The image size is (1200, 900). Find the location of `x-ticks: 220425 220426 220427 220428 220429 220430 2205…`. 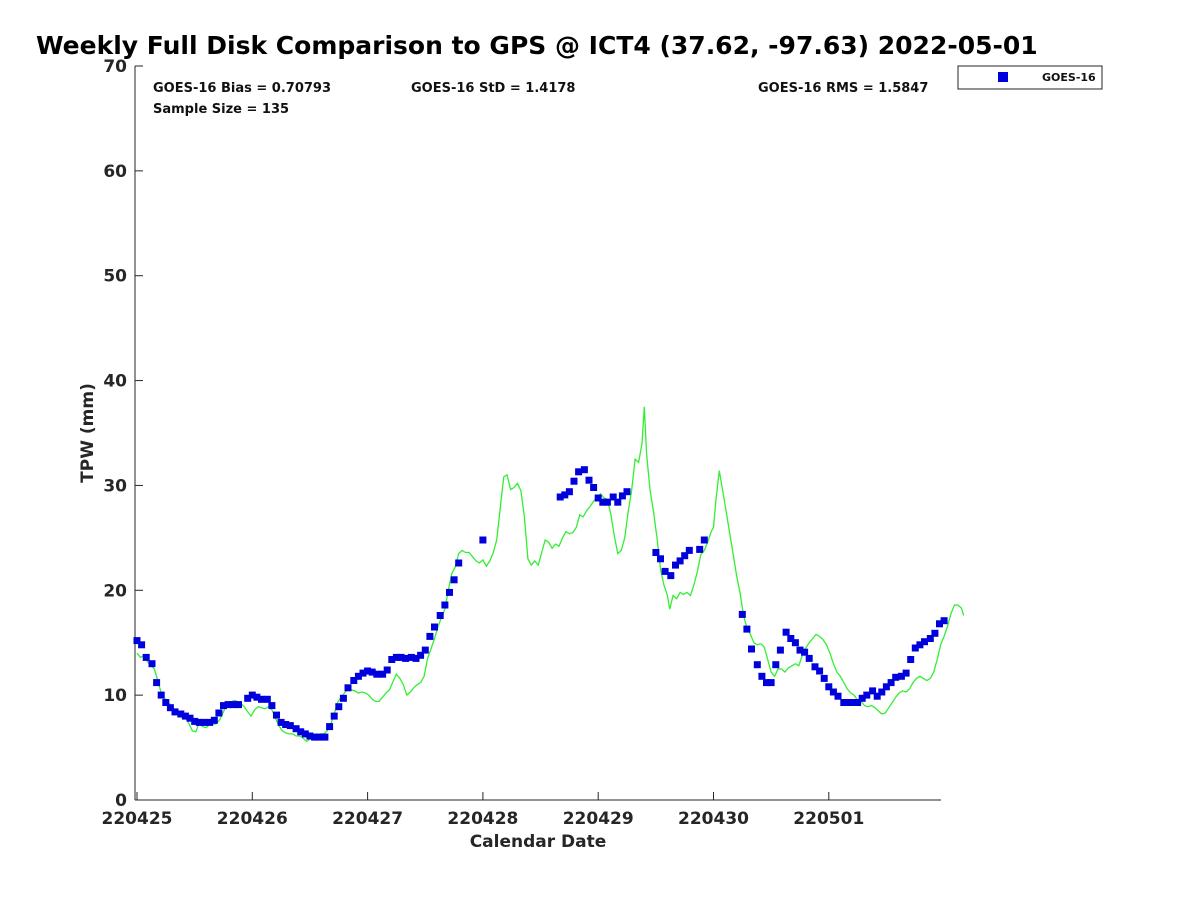

x-ticks: 220425 220426 220427 220428 220429 220430 2205… is located at coordinates (483, 810).